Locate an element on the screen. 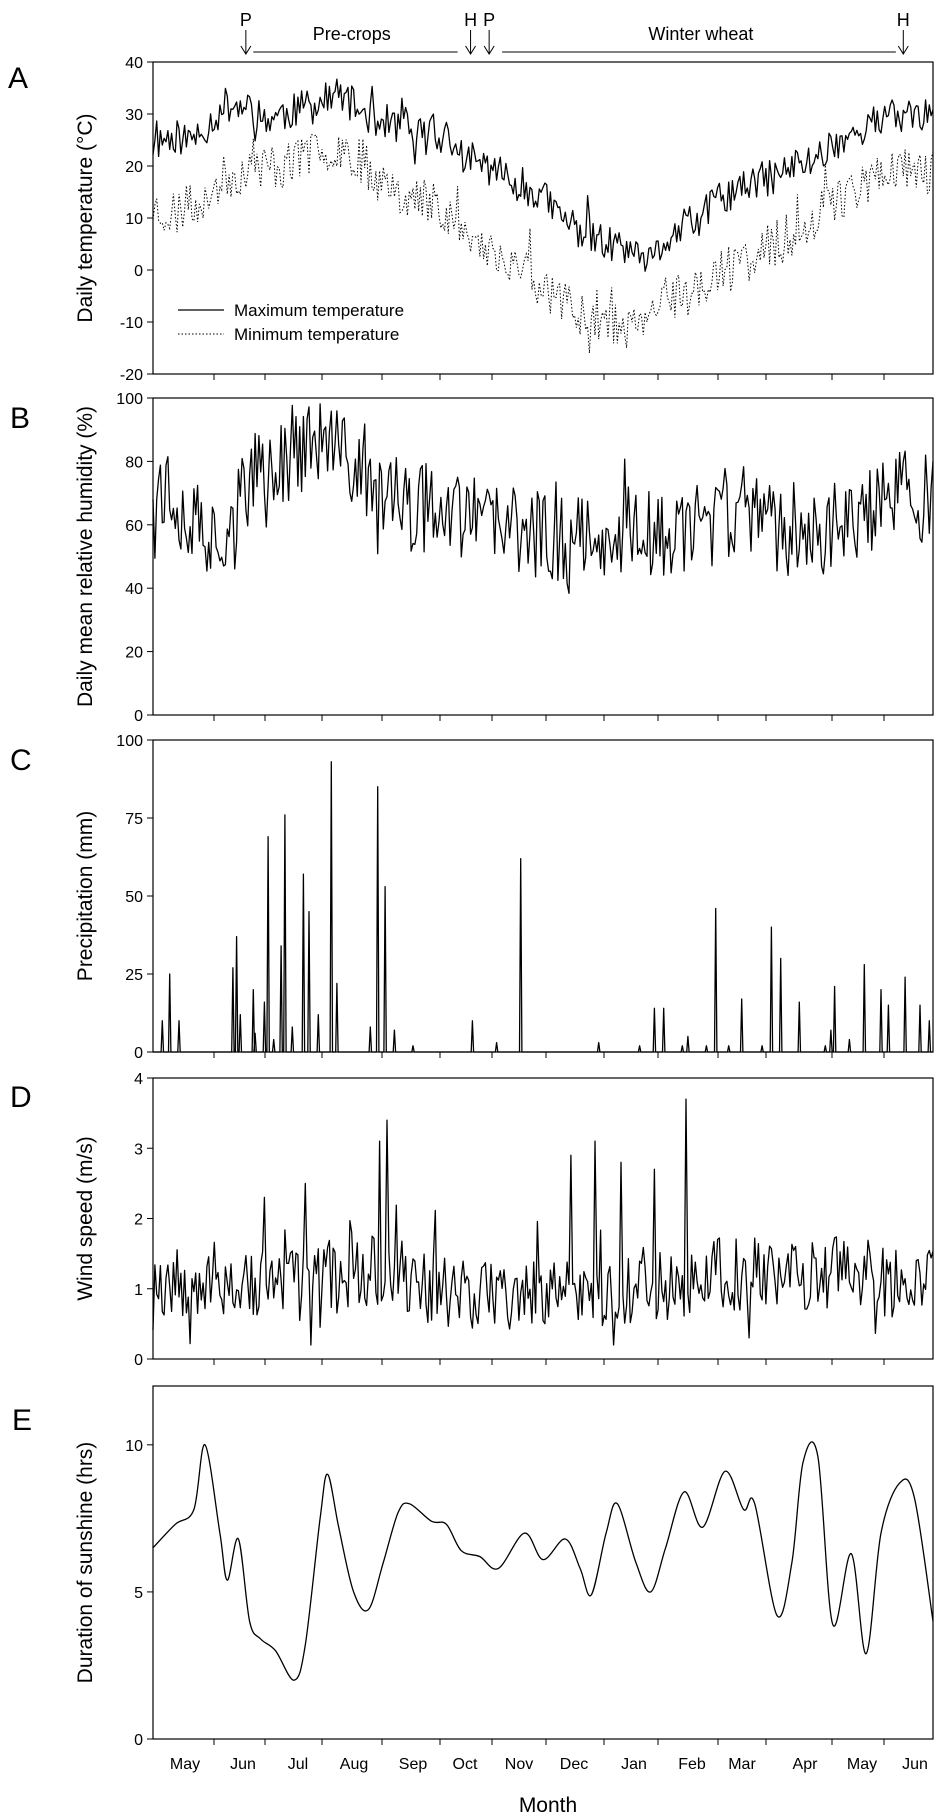 This screenshot has width=940, height=1820. y-tick-label: 60 is located at coordinates (134, 526).